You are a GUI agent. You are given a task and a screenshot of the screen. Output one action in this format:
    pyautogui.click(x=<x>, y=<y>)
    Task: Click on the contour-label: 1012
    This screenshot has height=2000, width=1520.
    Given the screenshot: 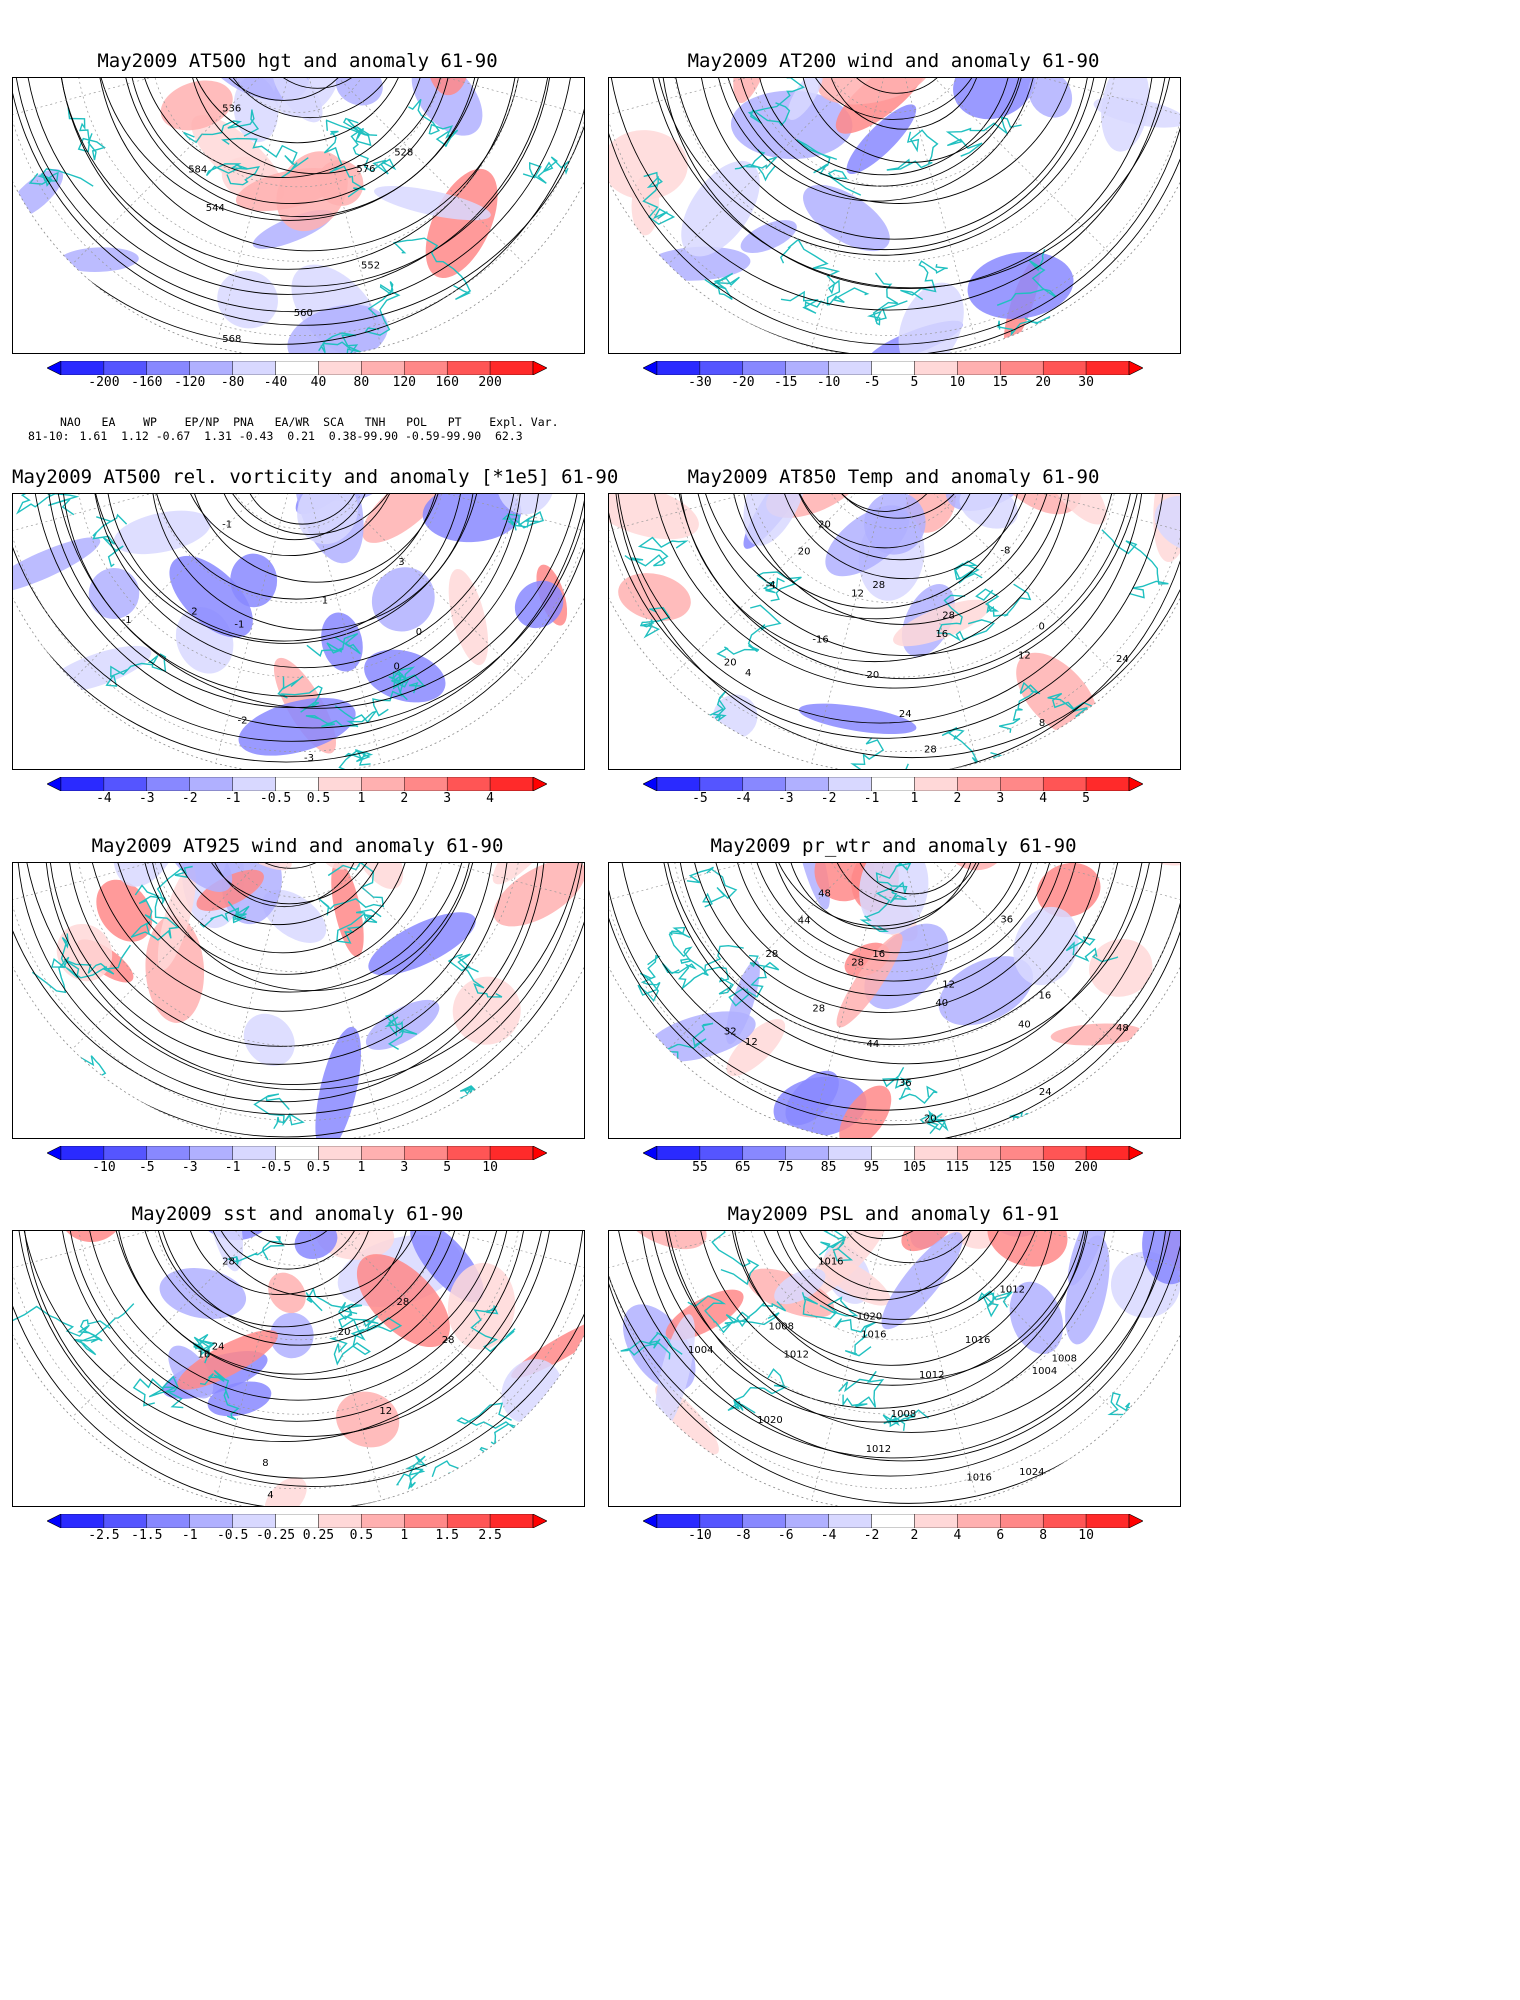 What is the action you would take?
    pyautogui.click(x=878, y=1449)
    